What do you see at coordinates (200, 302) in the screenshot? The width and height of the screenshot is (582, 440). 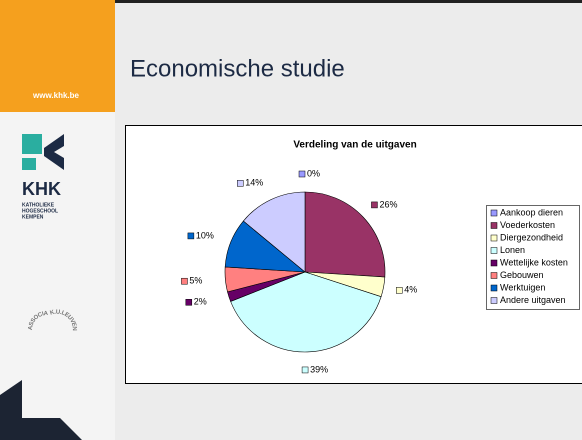 I see `data-label: 2%` at bounding box center [200, 302].